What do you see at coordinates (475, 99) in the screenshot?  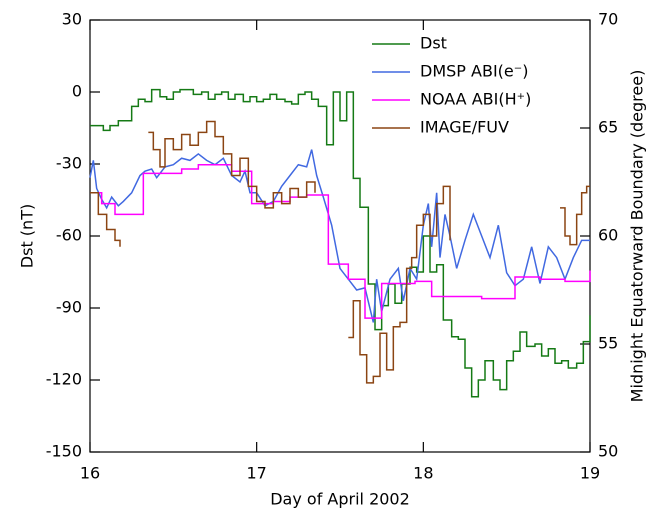 I see `legend-label: NOAA ABI(H⁺)` at bounding box center [475, 99].